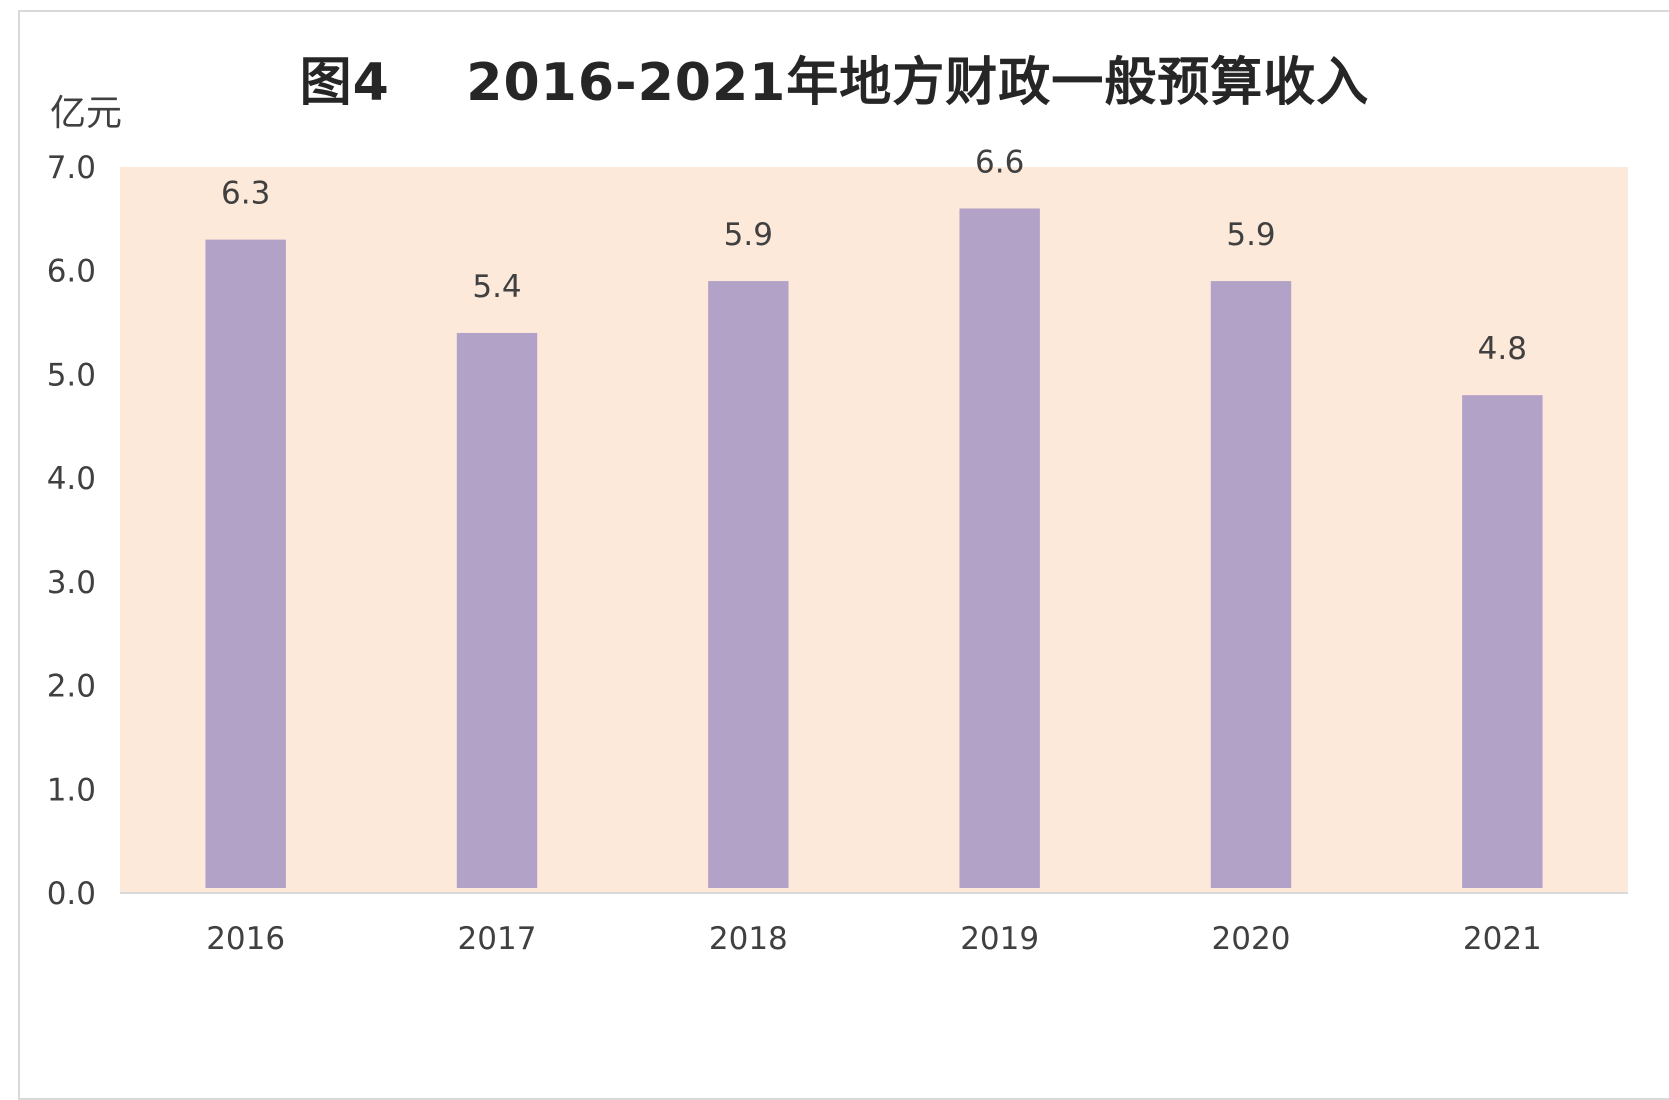  I want to click on x-axis: 2016 2017 2018 2019 2020 2021, so click(874, 939).